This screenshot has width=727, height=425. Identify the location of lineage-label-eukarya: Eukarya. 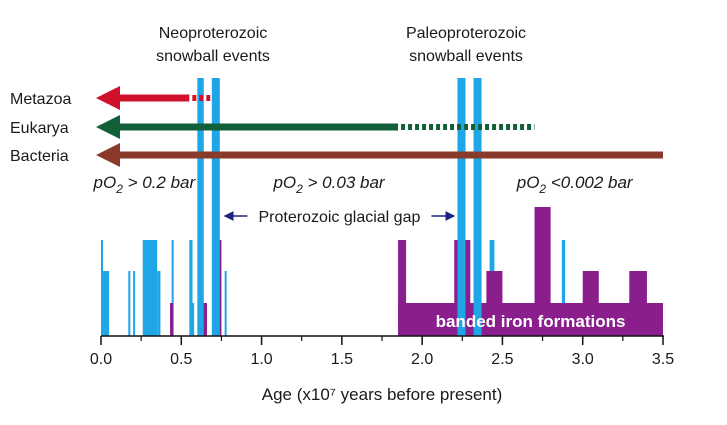
(39, 128).